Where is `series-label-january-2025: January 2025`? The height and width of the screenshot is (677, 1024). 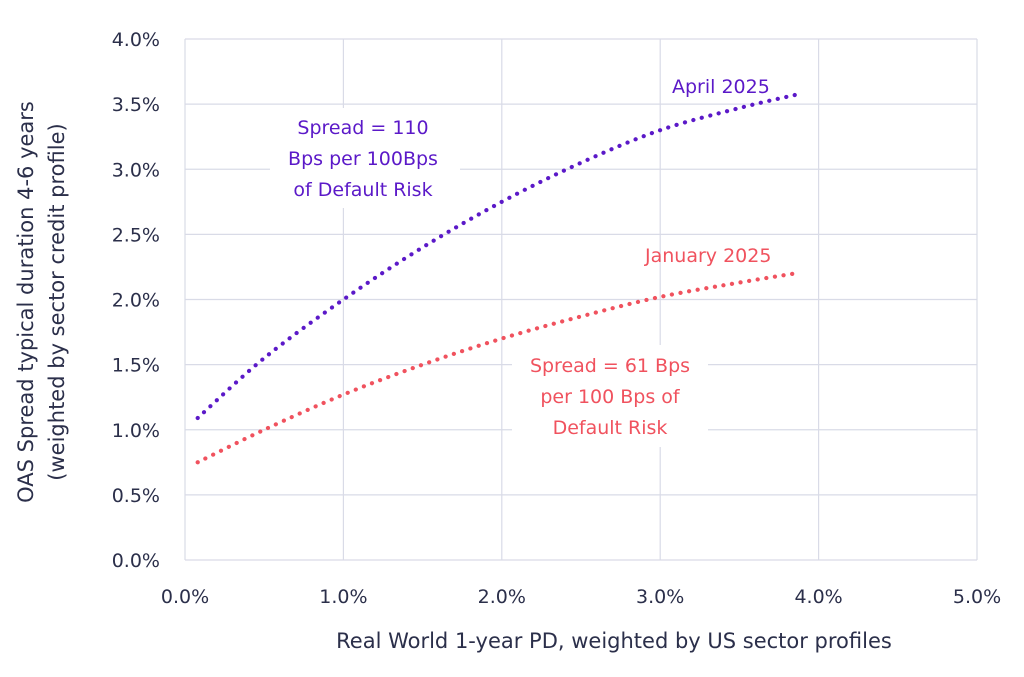
series-label-january-2025: January 2025 is located at coordinates (707, 256).